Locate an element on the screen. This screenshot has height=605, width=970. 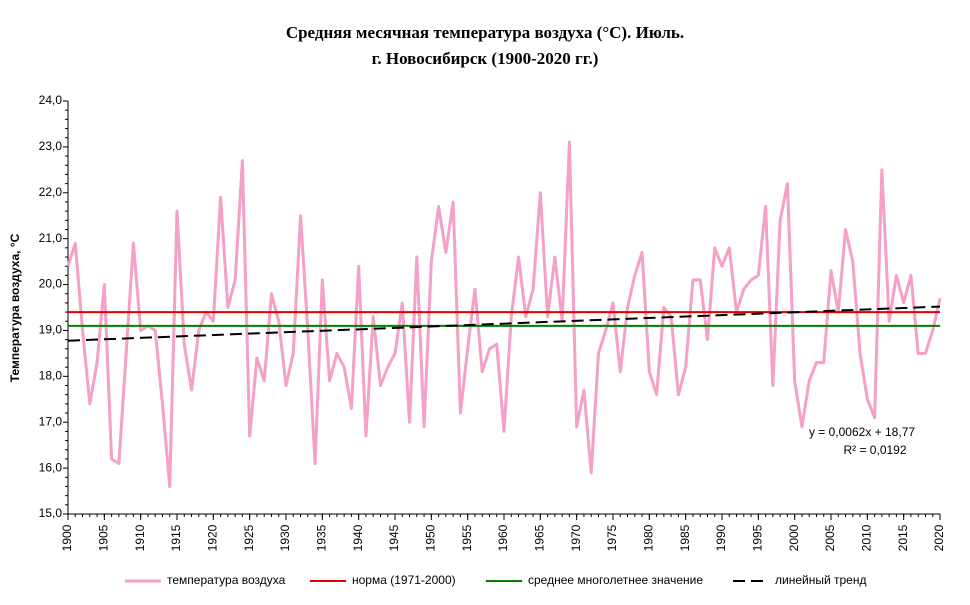
legend-label: среднее многолетнее значение is located at coordinates (615, 580).